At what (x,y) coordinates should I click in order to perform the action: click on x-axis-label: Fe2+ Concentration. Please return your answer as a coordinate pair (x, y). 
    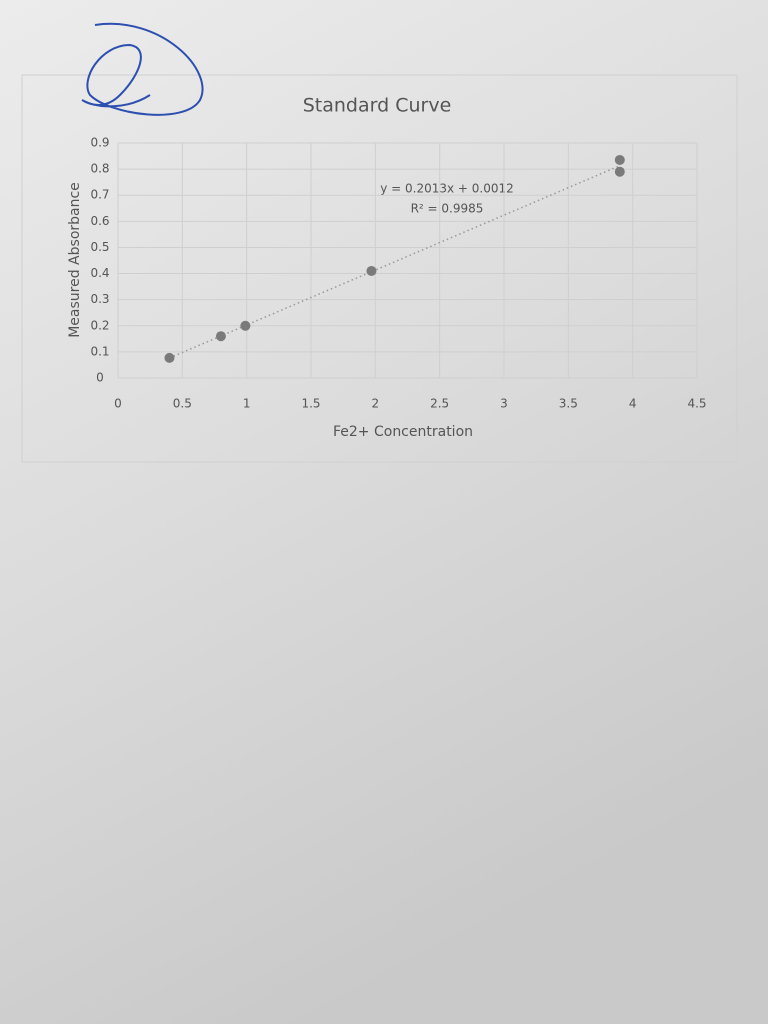
    Looking at the image, I should click on (403, 432).